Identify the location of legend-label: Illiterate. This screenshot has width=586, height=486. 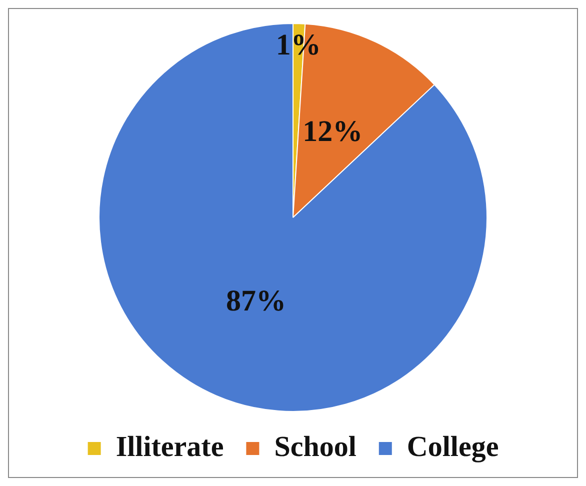
(170, 446).